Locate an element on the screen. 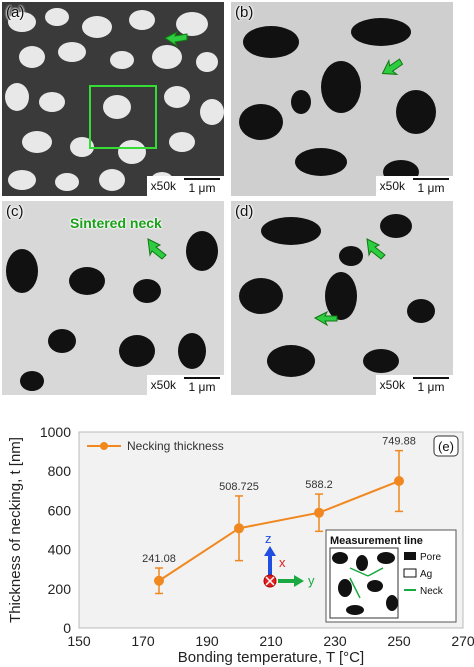 This screenshot has width=474, height=667. svg-text: (e) is located at coordinates (446, 446).